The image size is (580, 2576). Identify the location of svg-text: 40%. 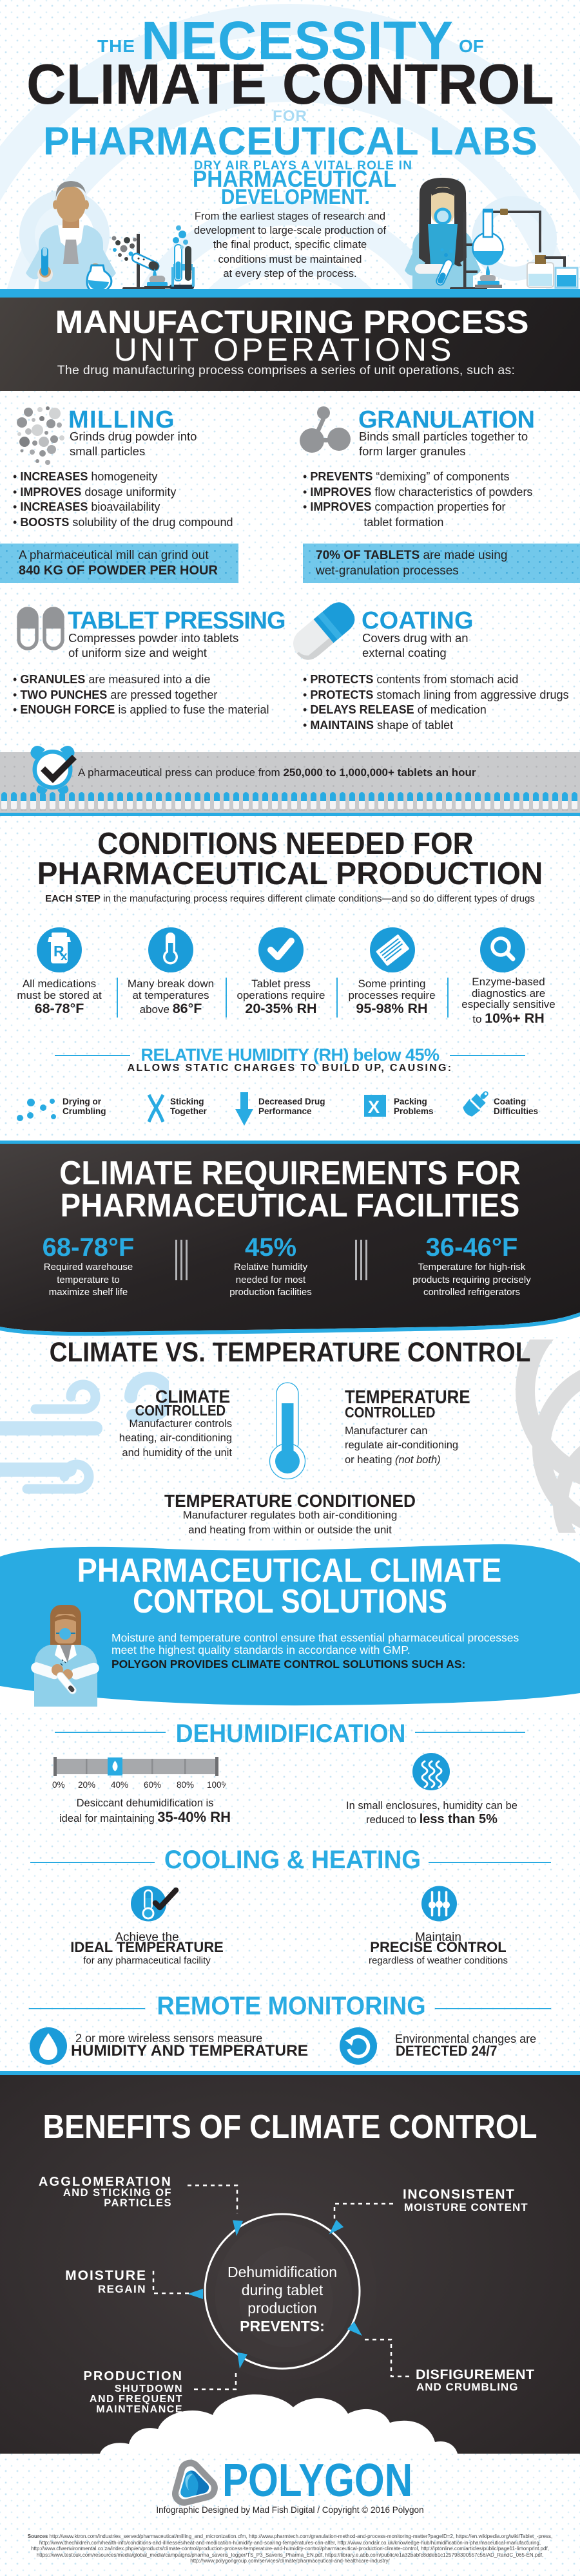
(120, 1785).